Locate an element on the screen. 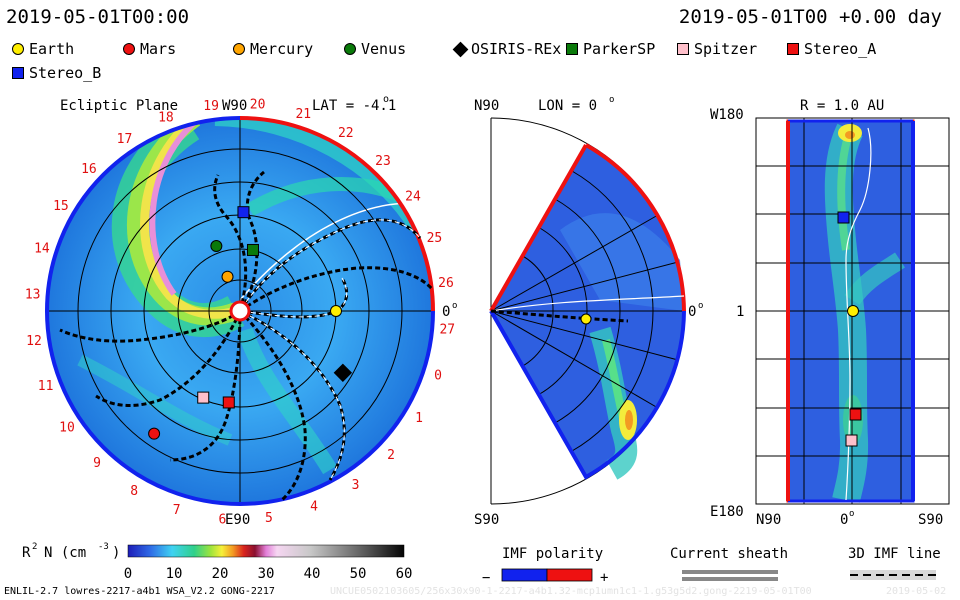  venus-marker is located at coordinates (216, 246).